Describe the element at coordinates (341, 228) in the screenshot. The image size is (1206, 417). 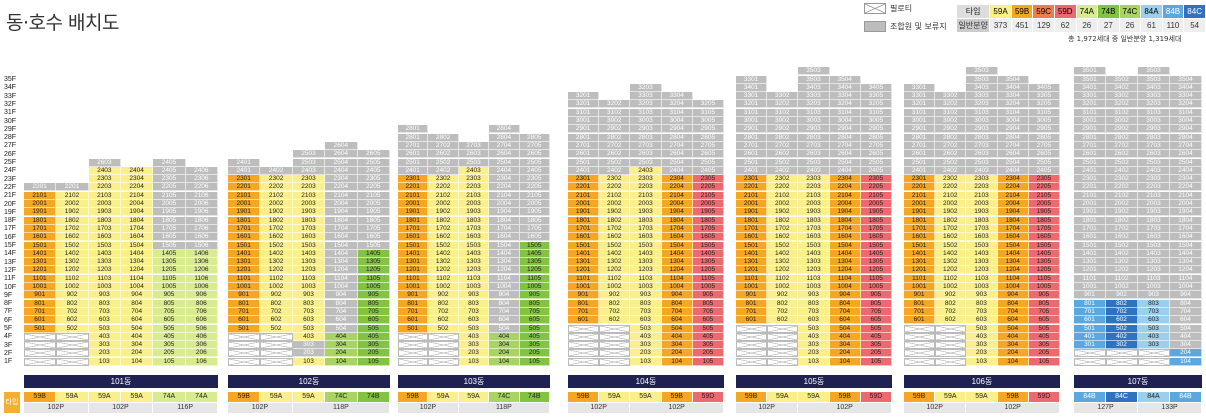
I see `reserved-unit-cell: 1704` at that location.